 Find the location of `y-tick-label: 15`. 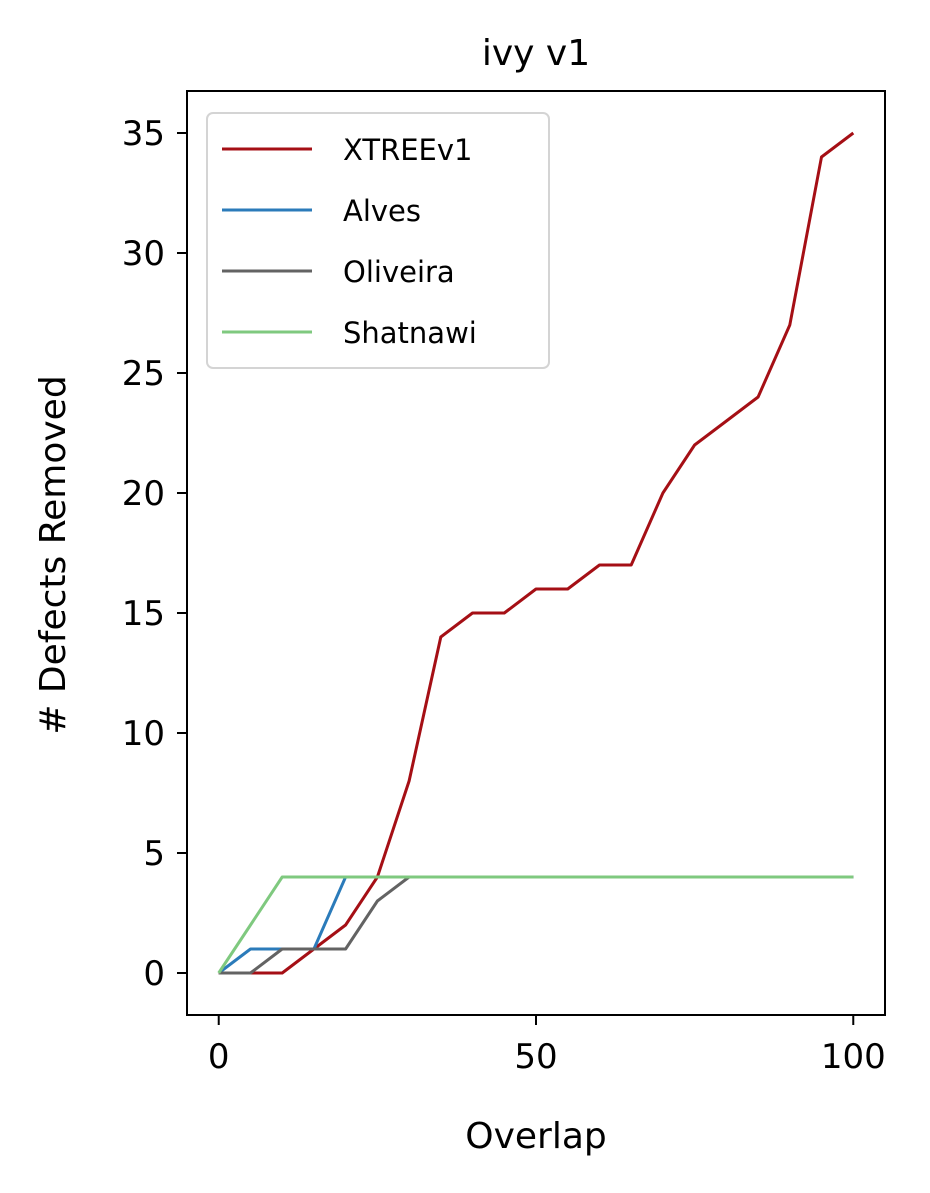

y-tick-label: 15 is located at coordinates (143, 614).